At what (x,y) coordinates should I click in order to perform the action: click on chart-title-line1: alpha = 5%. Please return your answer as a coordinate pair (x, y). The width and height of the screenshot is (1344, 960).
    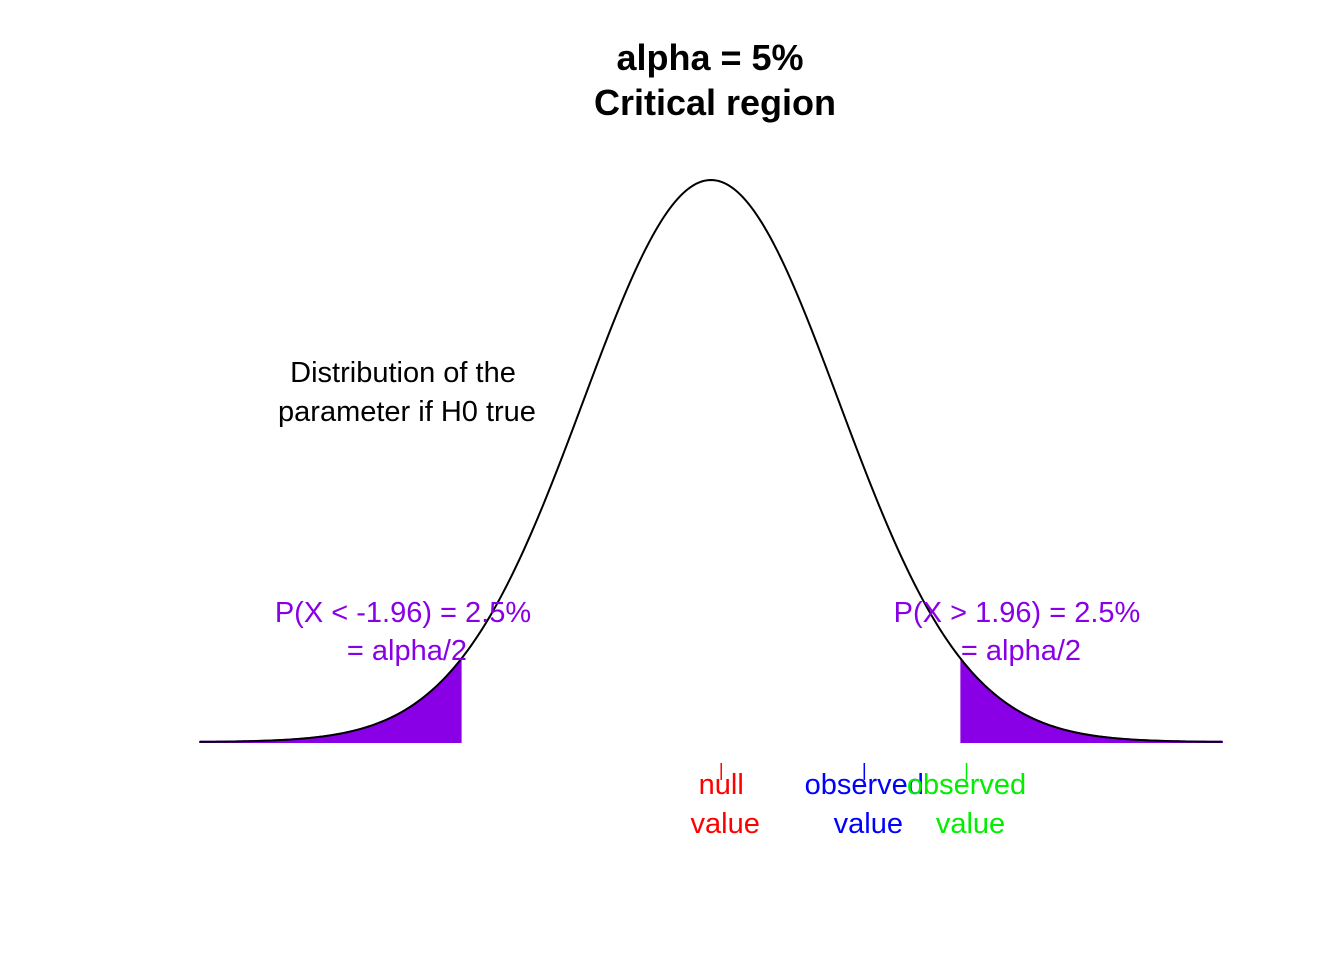
    Looking at the image, I should click on (709, 57).